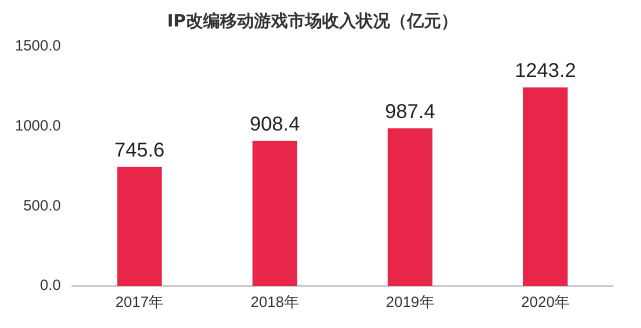 The width and height of the screenshot is (641, 328). I want to click on y-tick-label: 500.0, so click(42, 205).